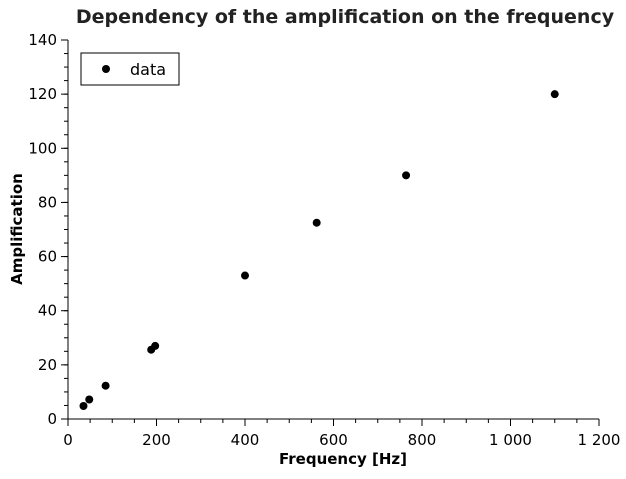  What do you see at coordinates (68, 440) in the screenshot?
I see `x-tick-label: 0` at bounding box center [68, 440].